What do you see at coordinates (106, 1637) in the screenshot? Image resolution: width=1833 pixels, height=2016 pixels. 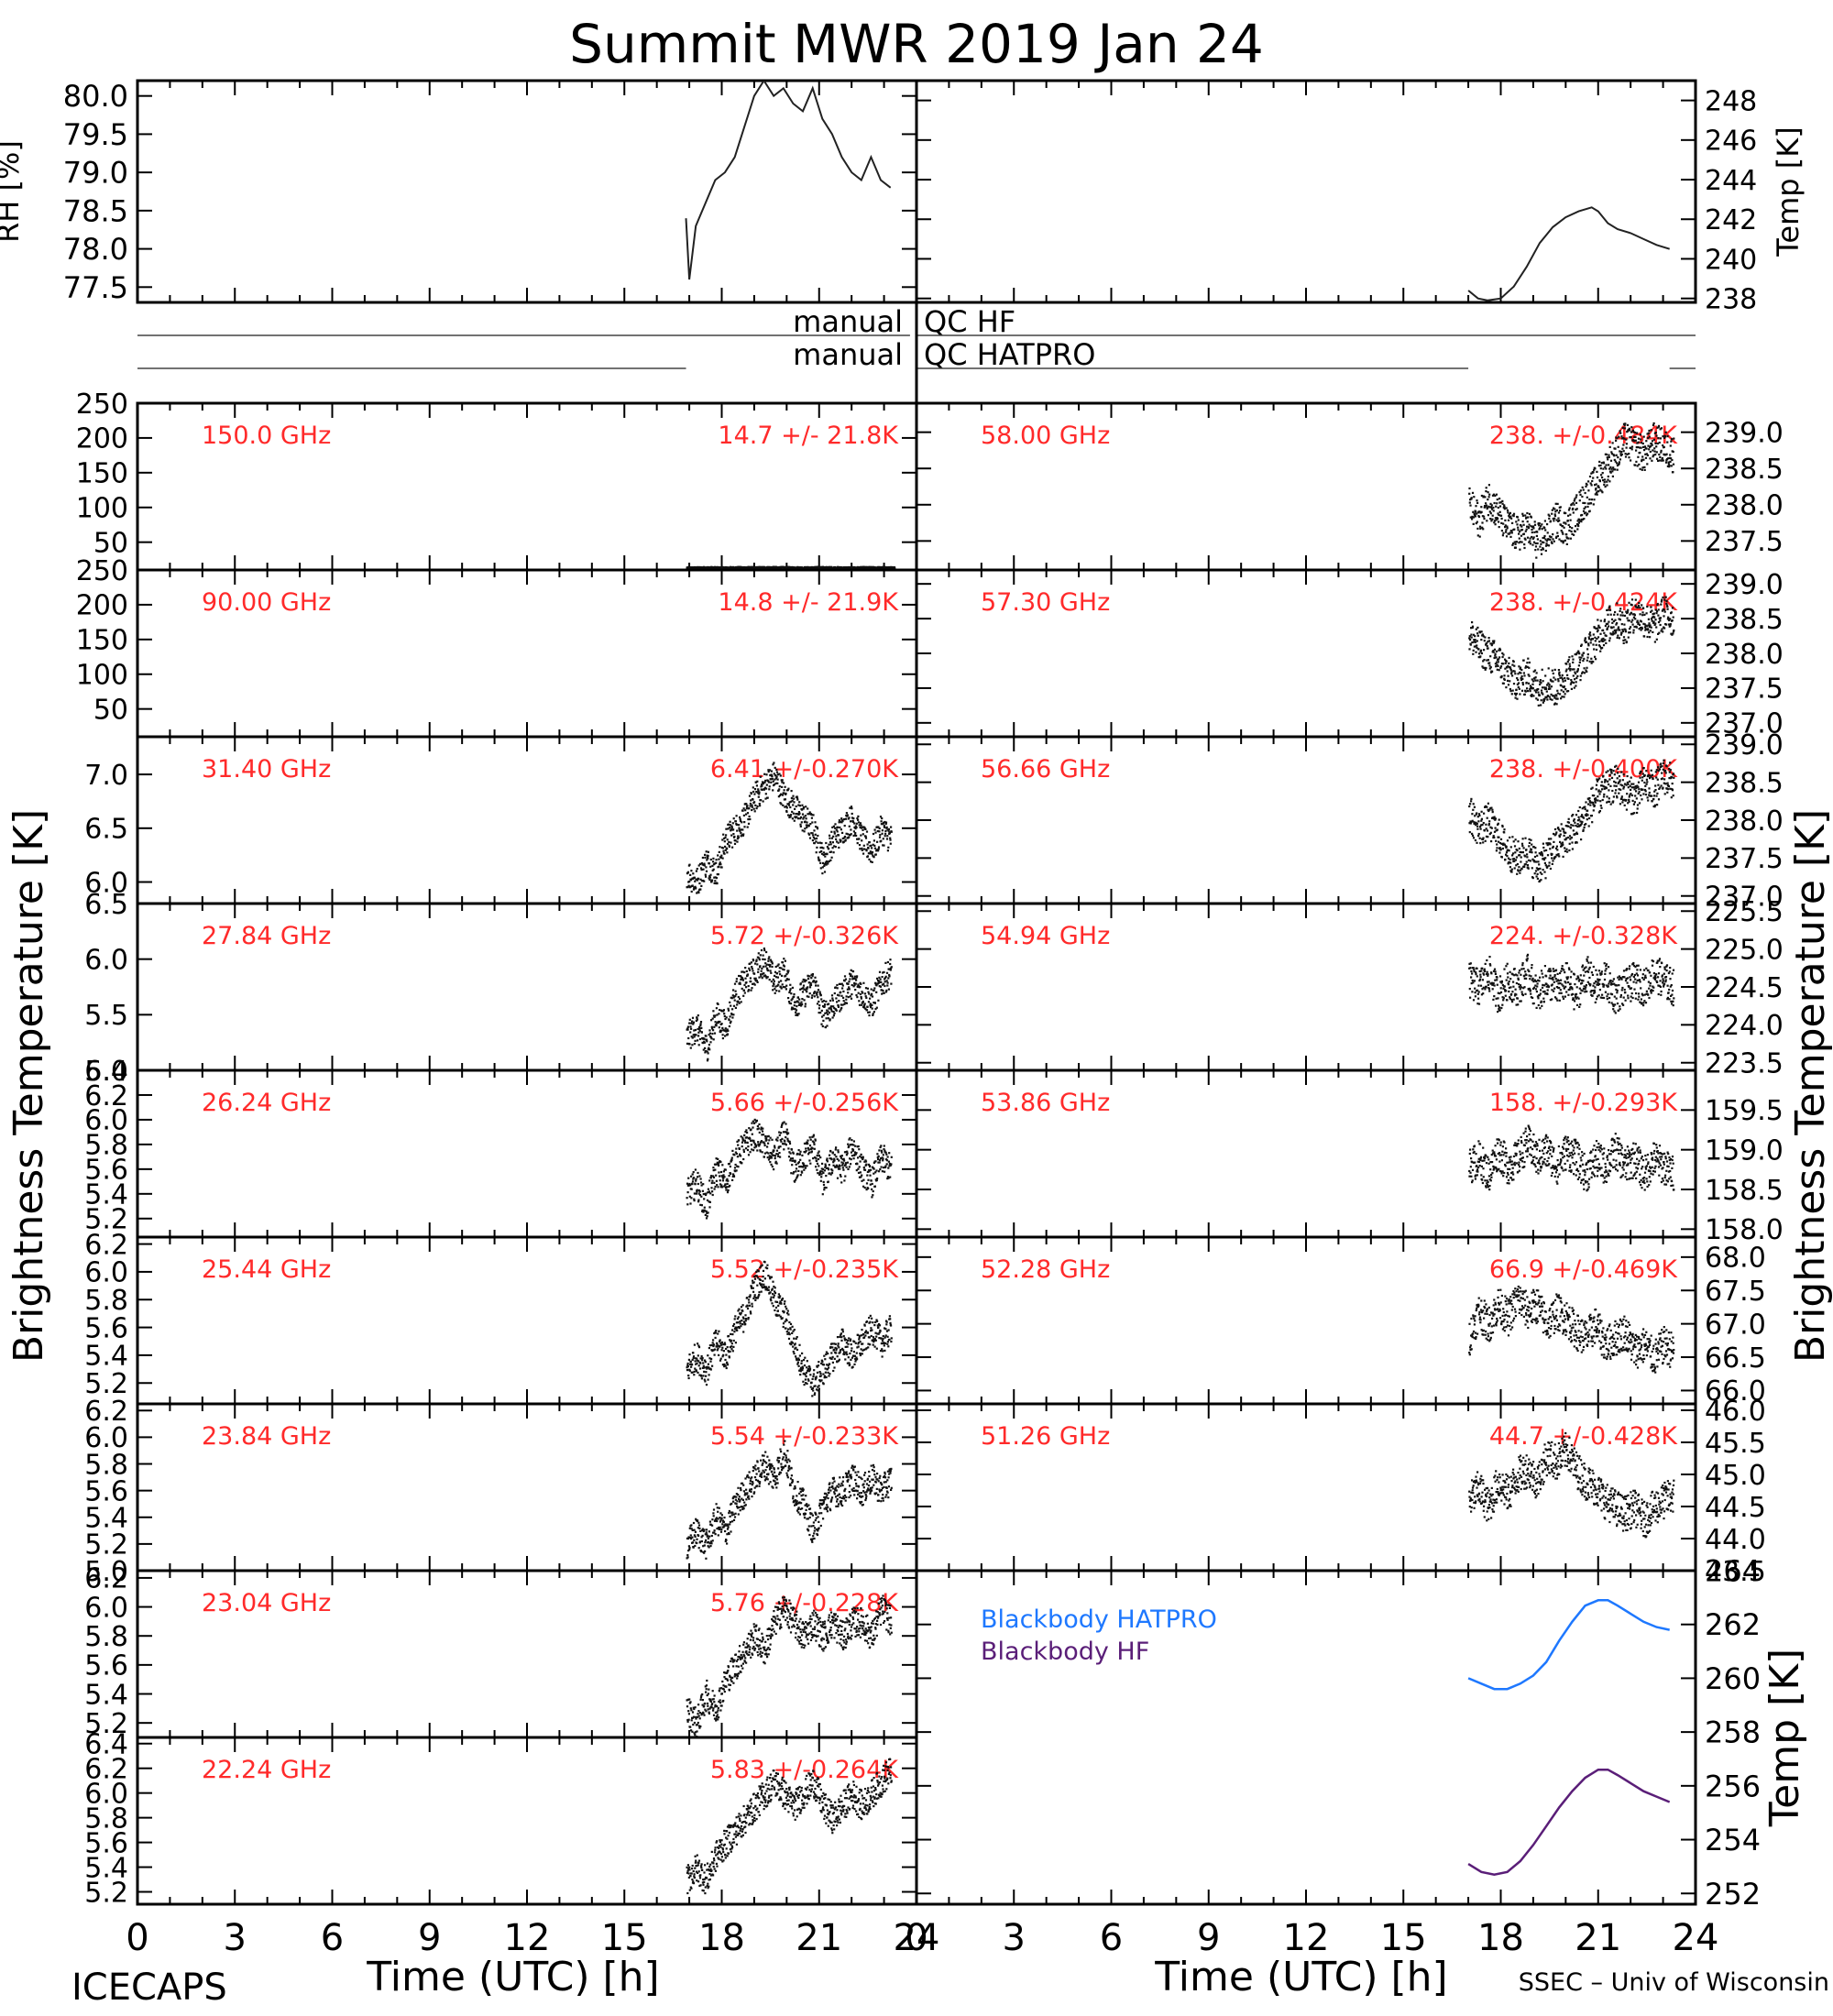 I see `y-tick-label: 5.8` at bounding box center [106, 1637].